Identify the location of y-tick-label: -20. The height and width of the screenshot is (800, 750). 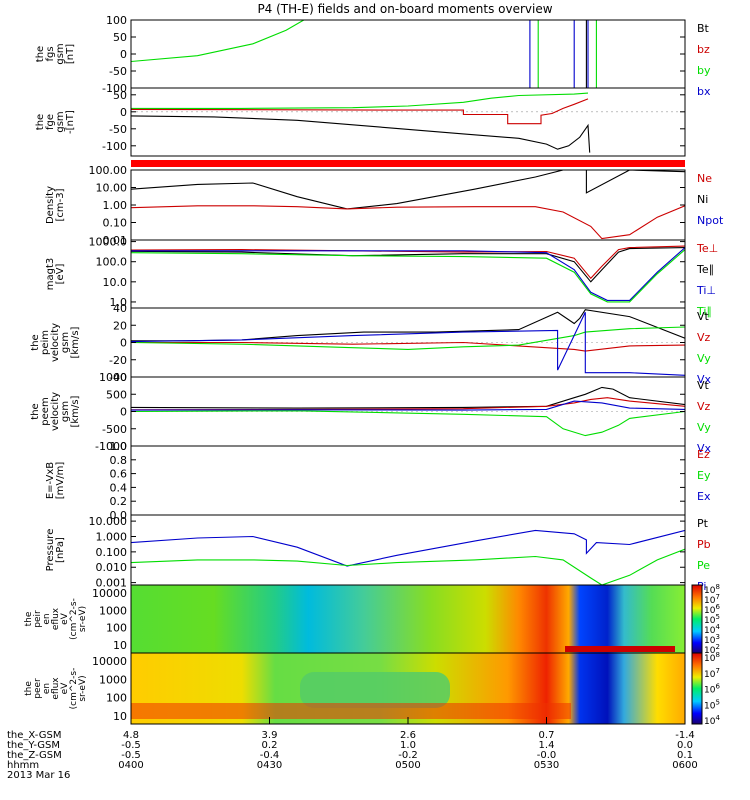
(118, 360).